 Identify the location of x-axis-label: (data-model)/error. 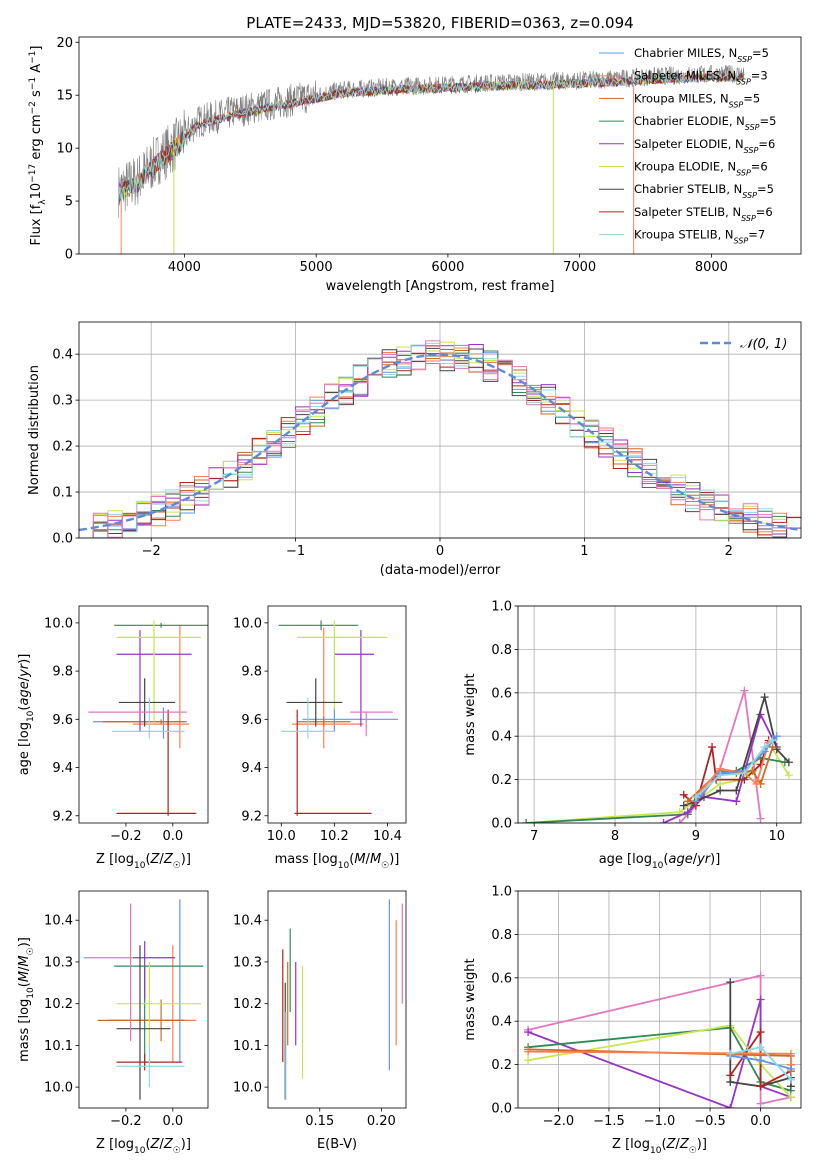
(440, 570).